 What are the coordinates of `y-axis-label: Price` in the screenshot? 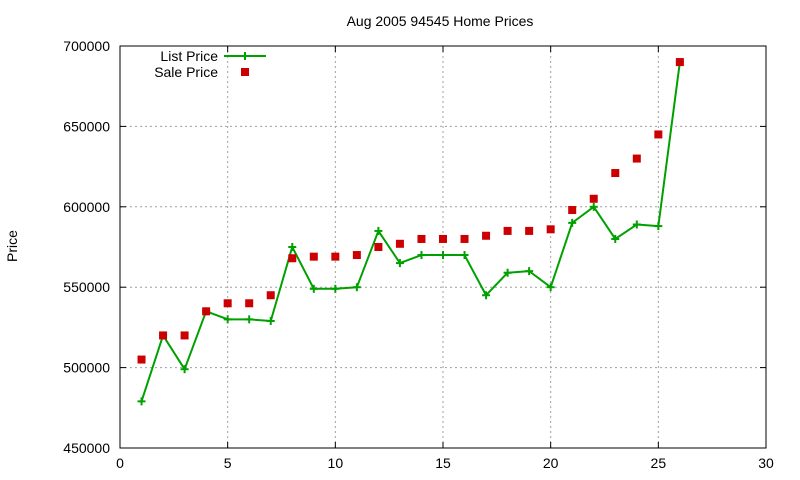 It's located at (12, 246).